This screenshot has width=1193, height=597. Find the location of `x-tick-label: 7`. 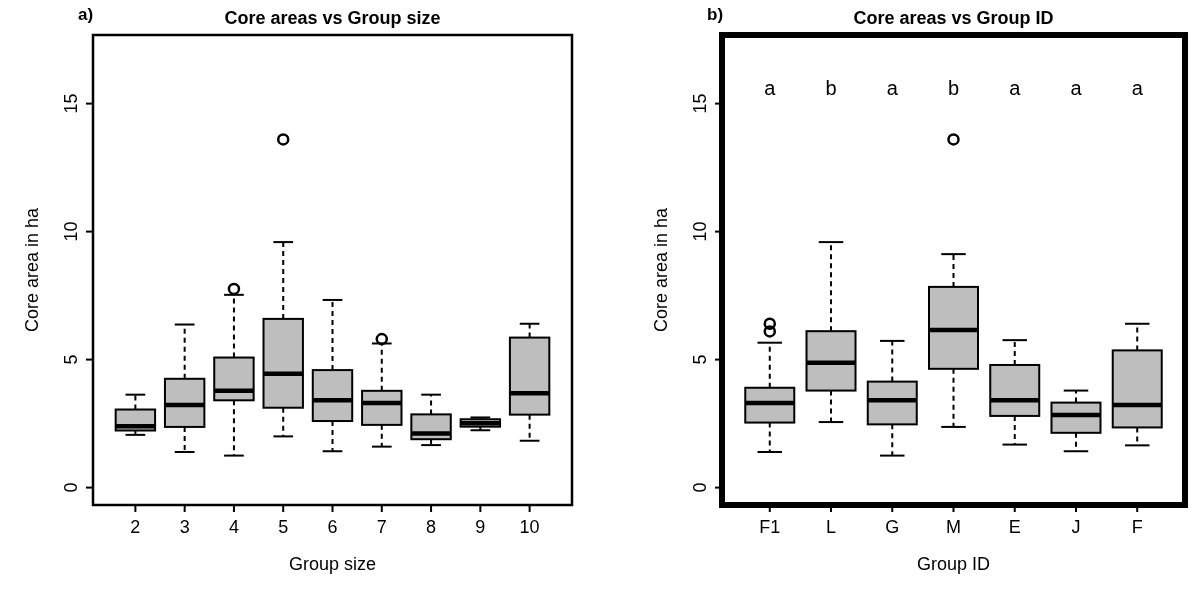

x-tick-label: 7 is located at coordinates (381, 527).